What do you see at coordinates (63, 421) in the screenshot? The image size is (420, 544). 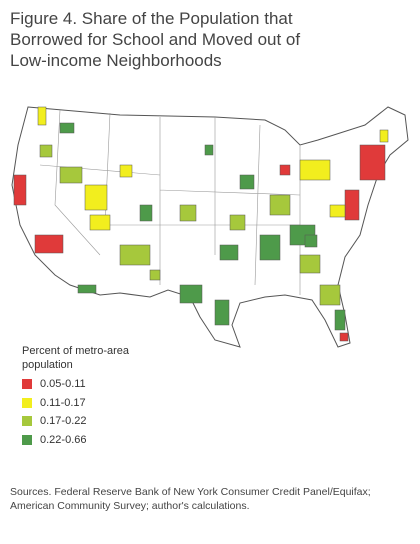 I see `legend-label: 0.17-0.22` at bounding box center [63, 421].